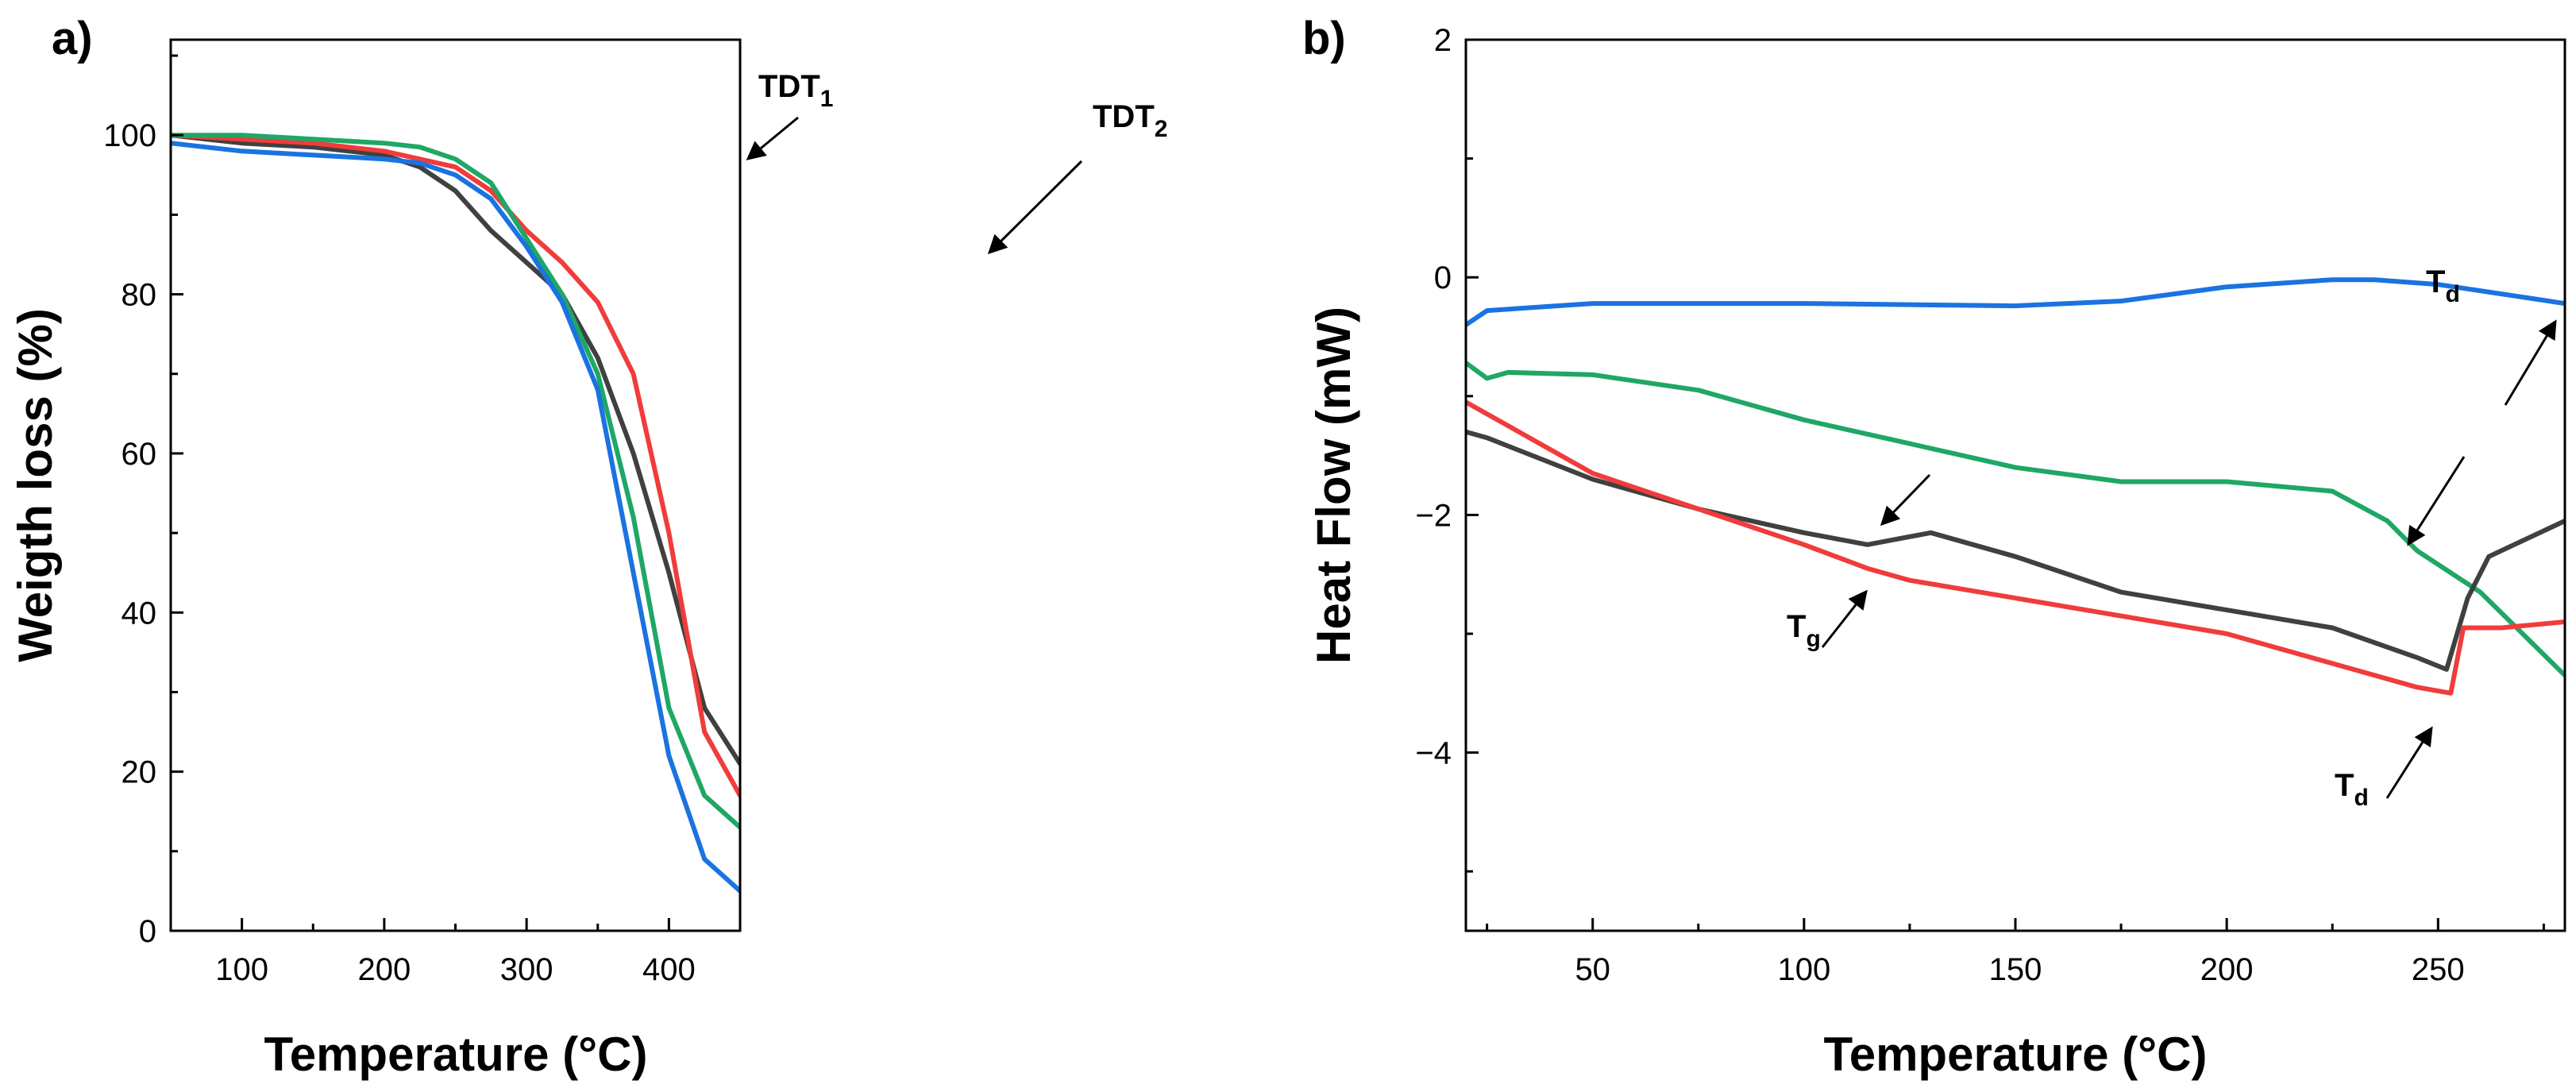 Image resolution: width=2576 pixels, height=1092 pixels. What do you see at coordinates (139, 772) in the screenshot?
I see `y-tick-label: 20` at bounding box center [139, 772].